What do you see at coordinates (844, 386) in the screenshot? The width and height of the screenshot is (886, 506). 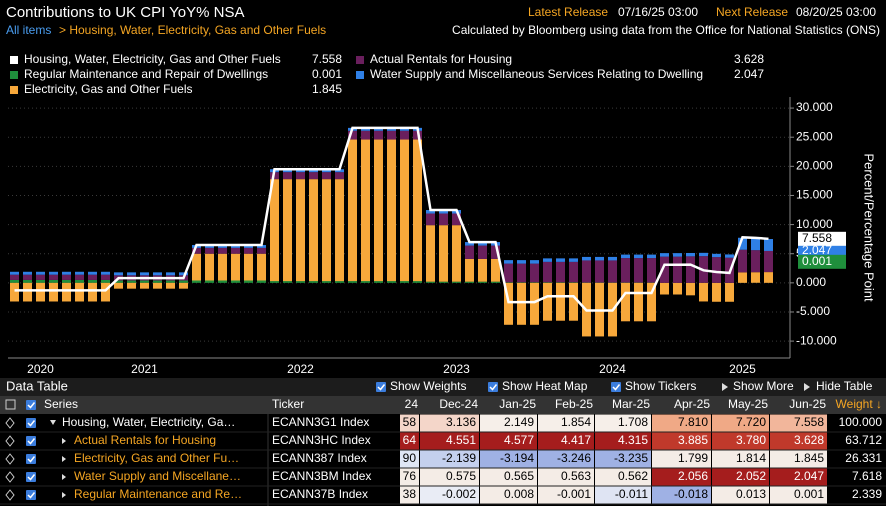 I see `hide-table: Hide Table` at bounding box center [844, 386].